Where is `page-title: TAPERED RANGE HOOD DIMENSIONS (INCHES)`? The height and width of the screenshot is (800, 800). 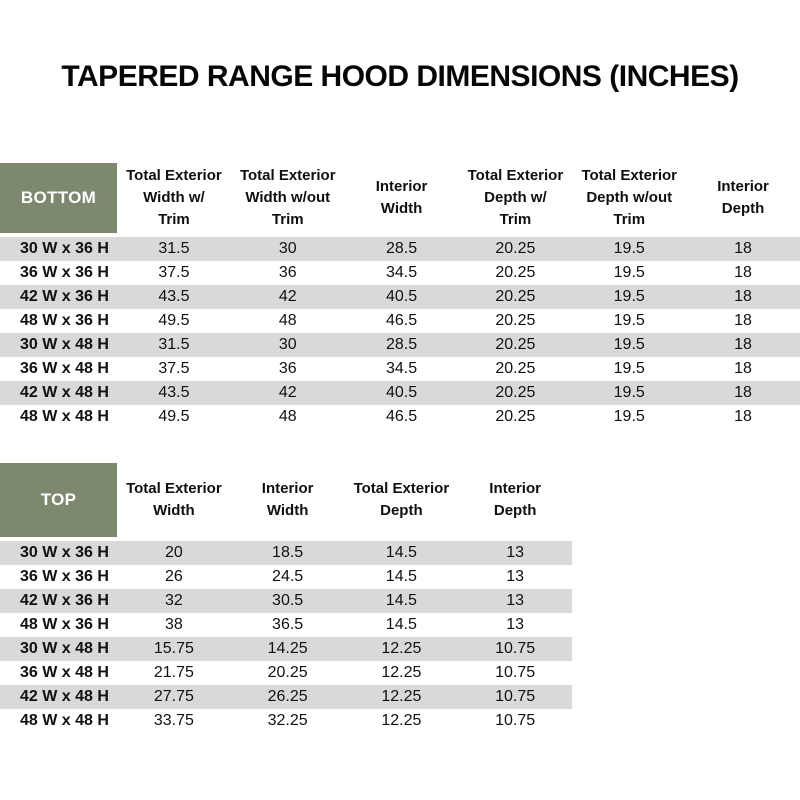
page-title: TAPERED RANGE HOOD DIMENSIONS (INCHES) is located at coordinates (400, 76).